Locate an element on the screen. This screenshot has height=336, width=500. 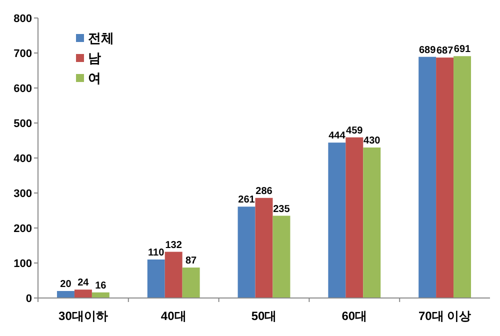
y-tick-label: 400 is located at coordinates (23, 158).